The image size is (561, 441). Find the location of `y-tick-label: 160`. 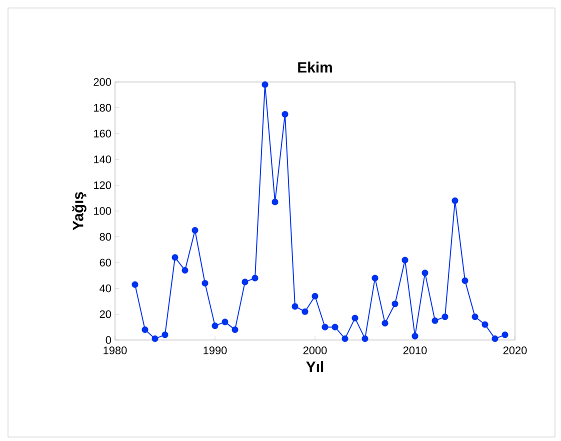

y-tick-label: 160 is located at coordinates (103, 134).